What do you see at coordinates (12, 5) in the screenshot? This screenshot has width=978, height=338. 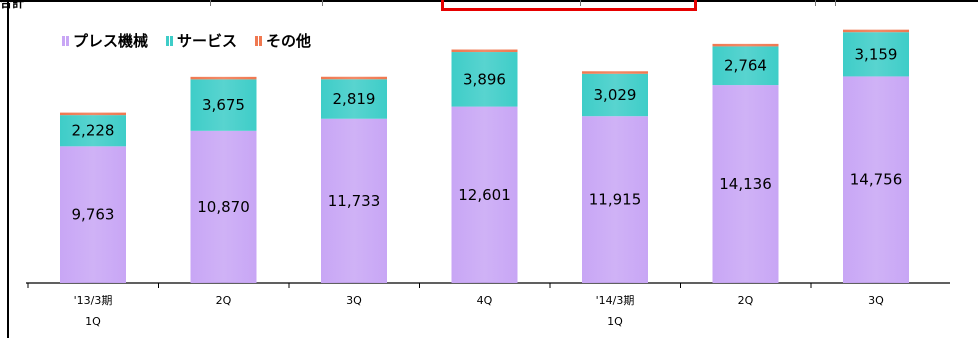 I see `cutoff-header-label: 合計` at bounding box center [12, 5].